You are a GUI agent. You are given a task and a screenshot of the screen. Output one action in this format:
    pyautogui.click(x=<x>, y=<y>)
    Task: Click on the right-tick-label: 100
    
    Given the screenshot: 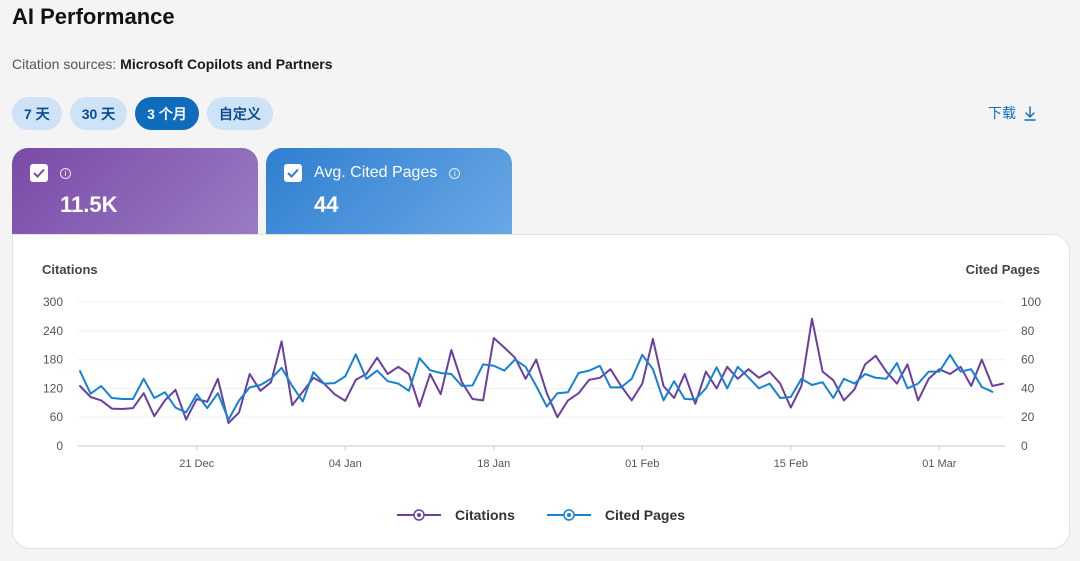 What is the action you would take?
    pyautogui.click(x=1031, y=302)
    